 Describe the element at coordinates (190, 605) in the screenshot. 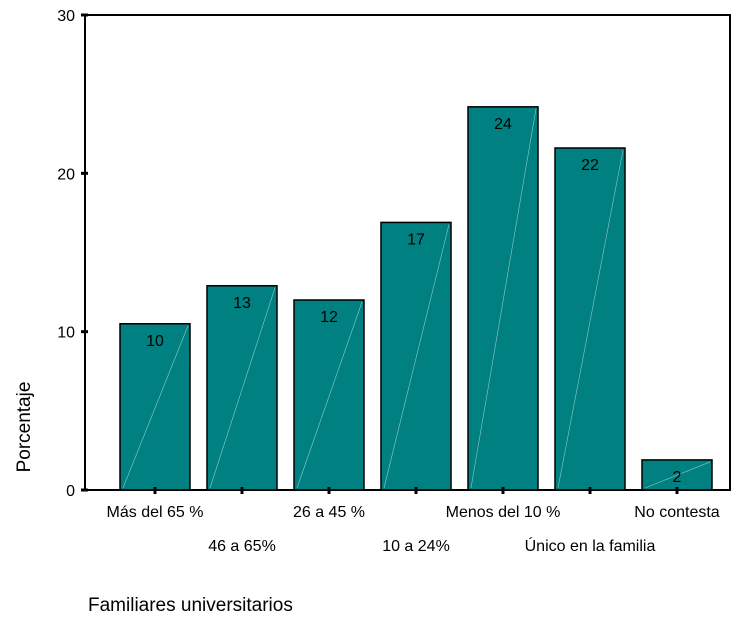

I see `x-axis-title: Familiares universitarios` at that location.